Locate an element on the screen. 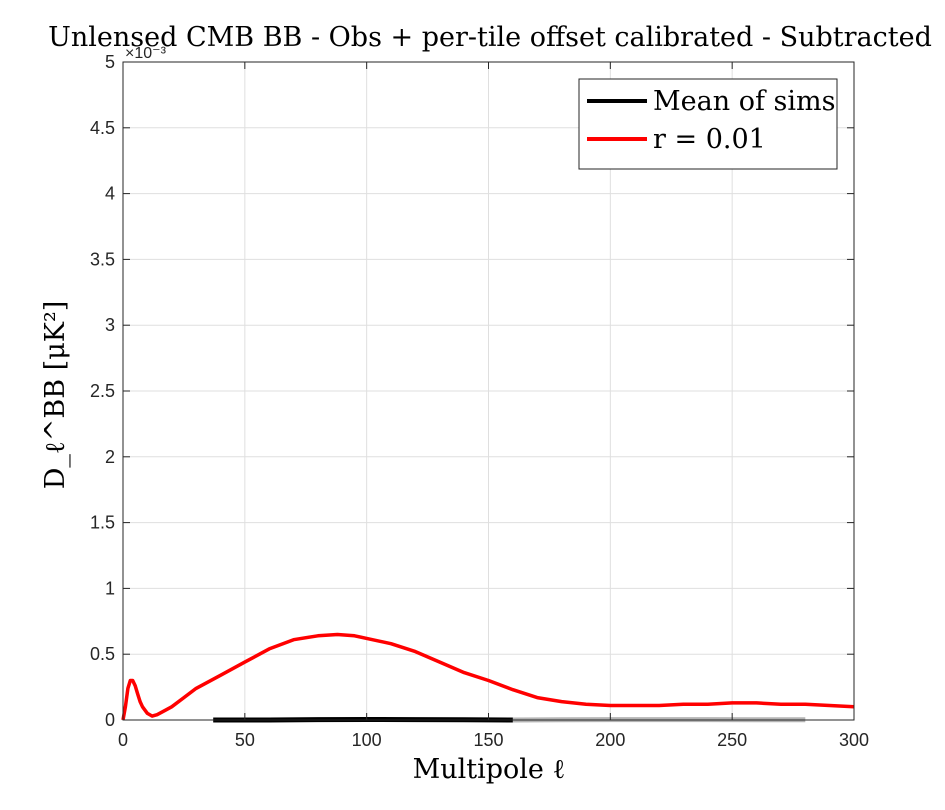 This screenshot has width=945, height=810. x-tick-label: 200 is located at coordinates (610, 740).